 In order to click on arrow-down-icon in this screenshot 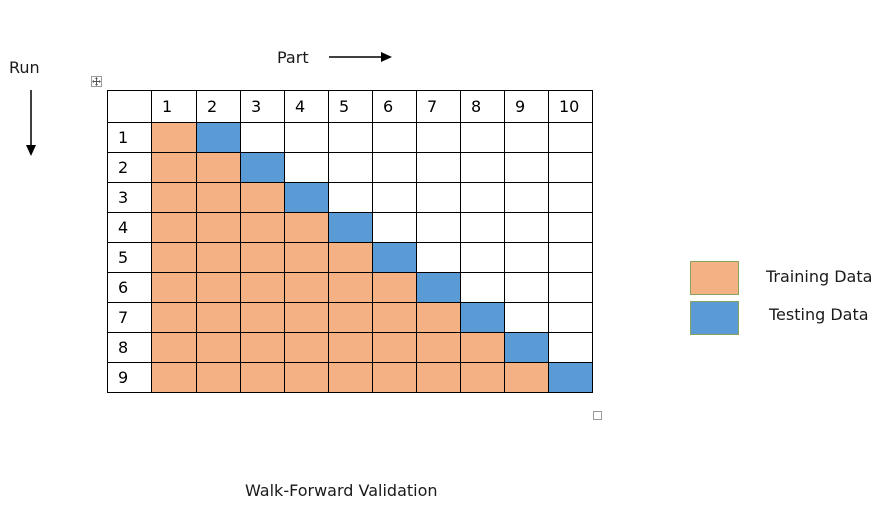, I will do `click(31, 123)`.